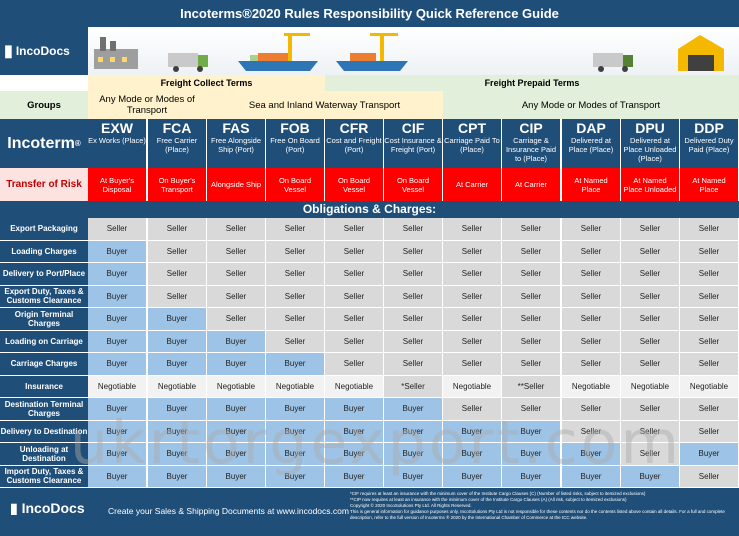 Image resolution: width=739 pixels, height=536 pixels. I want to click on groups-label: Groups, so click(44, 105).